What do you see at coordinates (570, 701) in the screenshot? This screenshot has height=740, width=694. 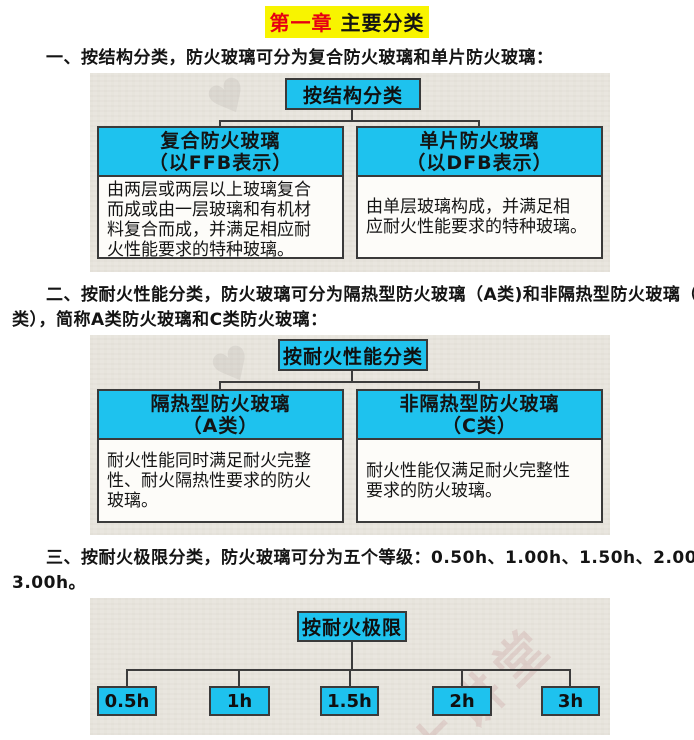 I see `node-rating-3h: 3h` at bounding box center [570, 701].